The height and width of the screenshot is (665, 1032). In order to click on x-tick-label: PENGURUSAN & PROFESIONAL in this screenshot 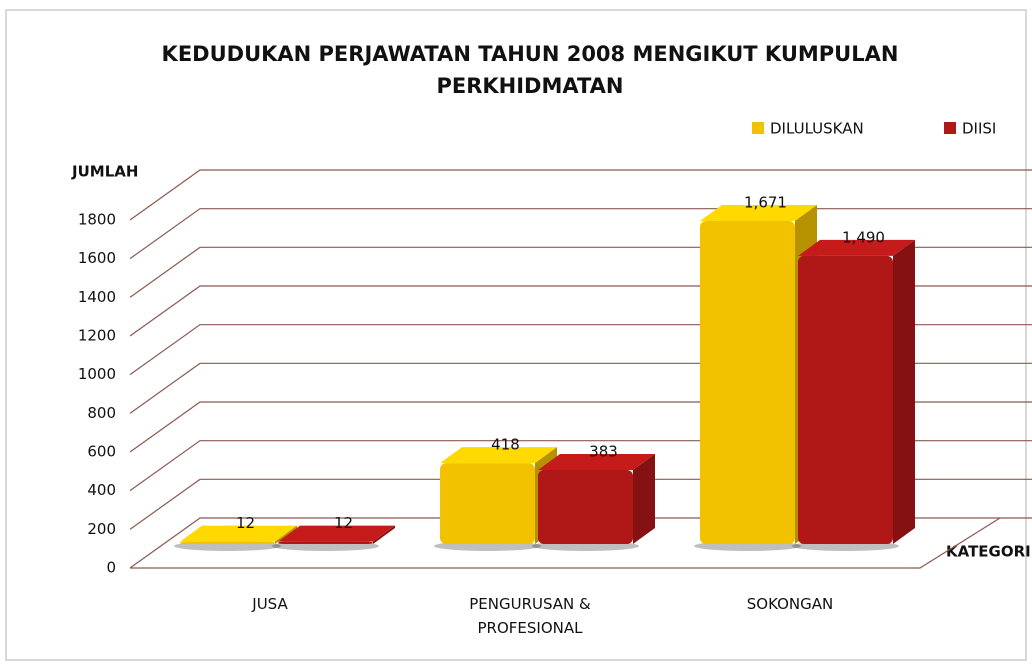, I will do `click(530, 616)`.